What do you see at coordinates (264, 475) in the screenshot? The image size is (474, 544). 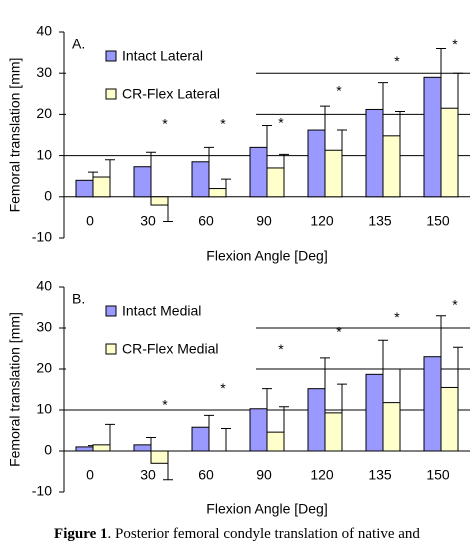 I see `x-tick-label: 90` at bounding box center [264, 475].